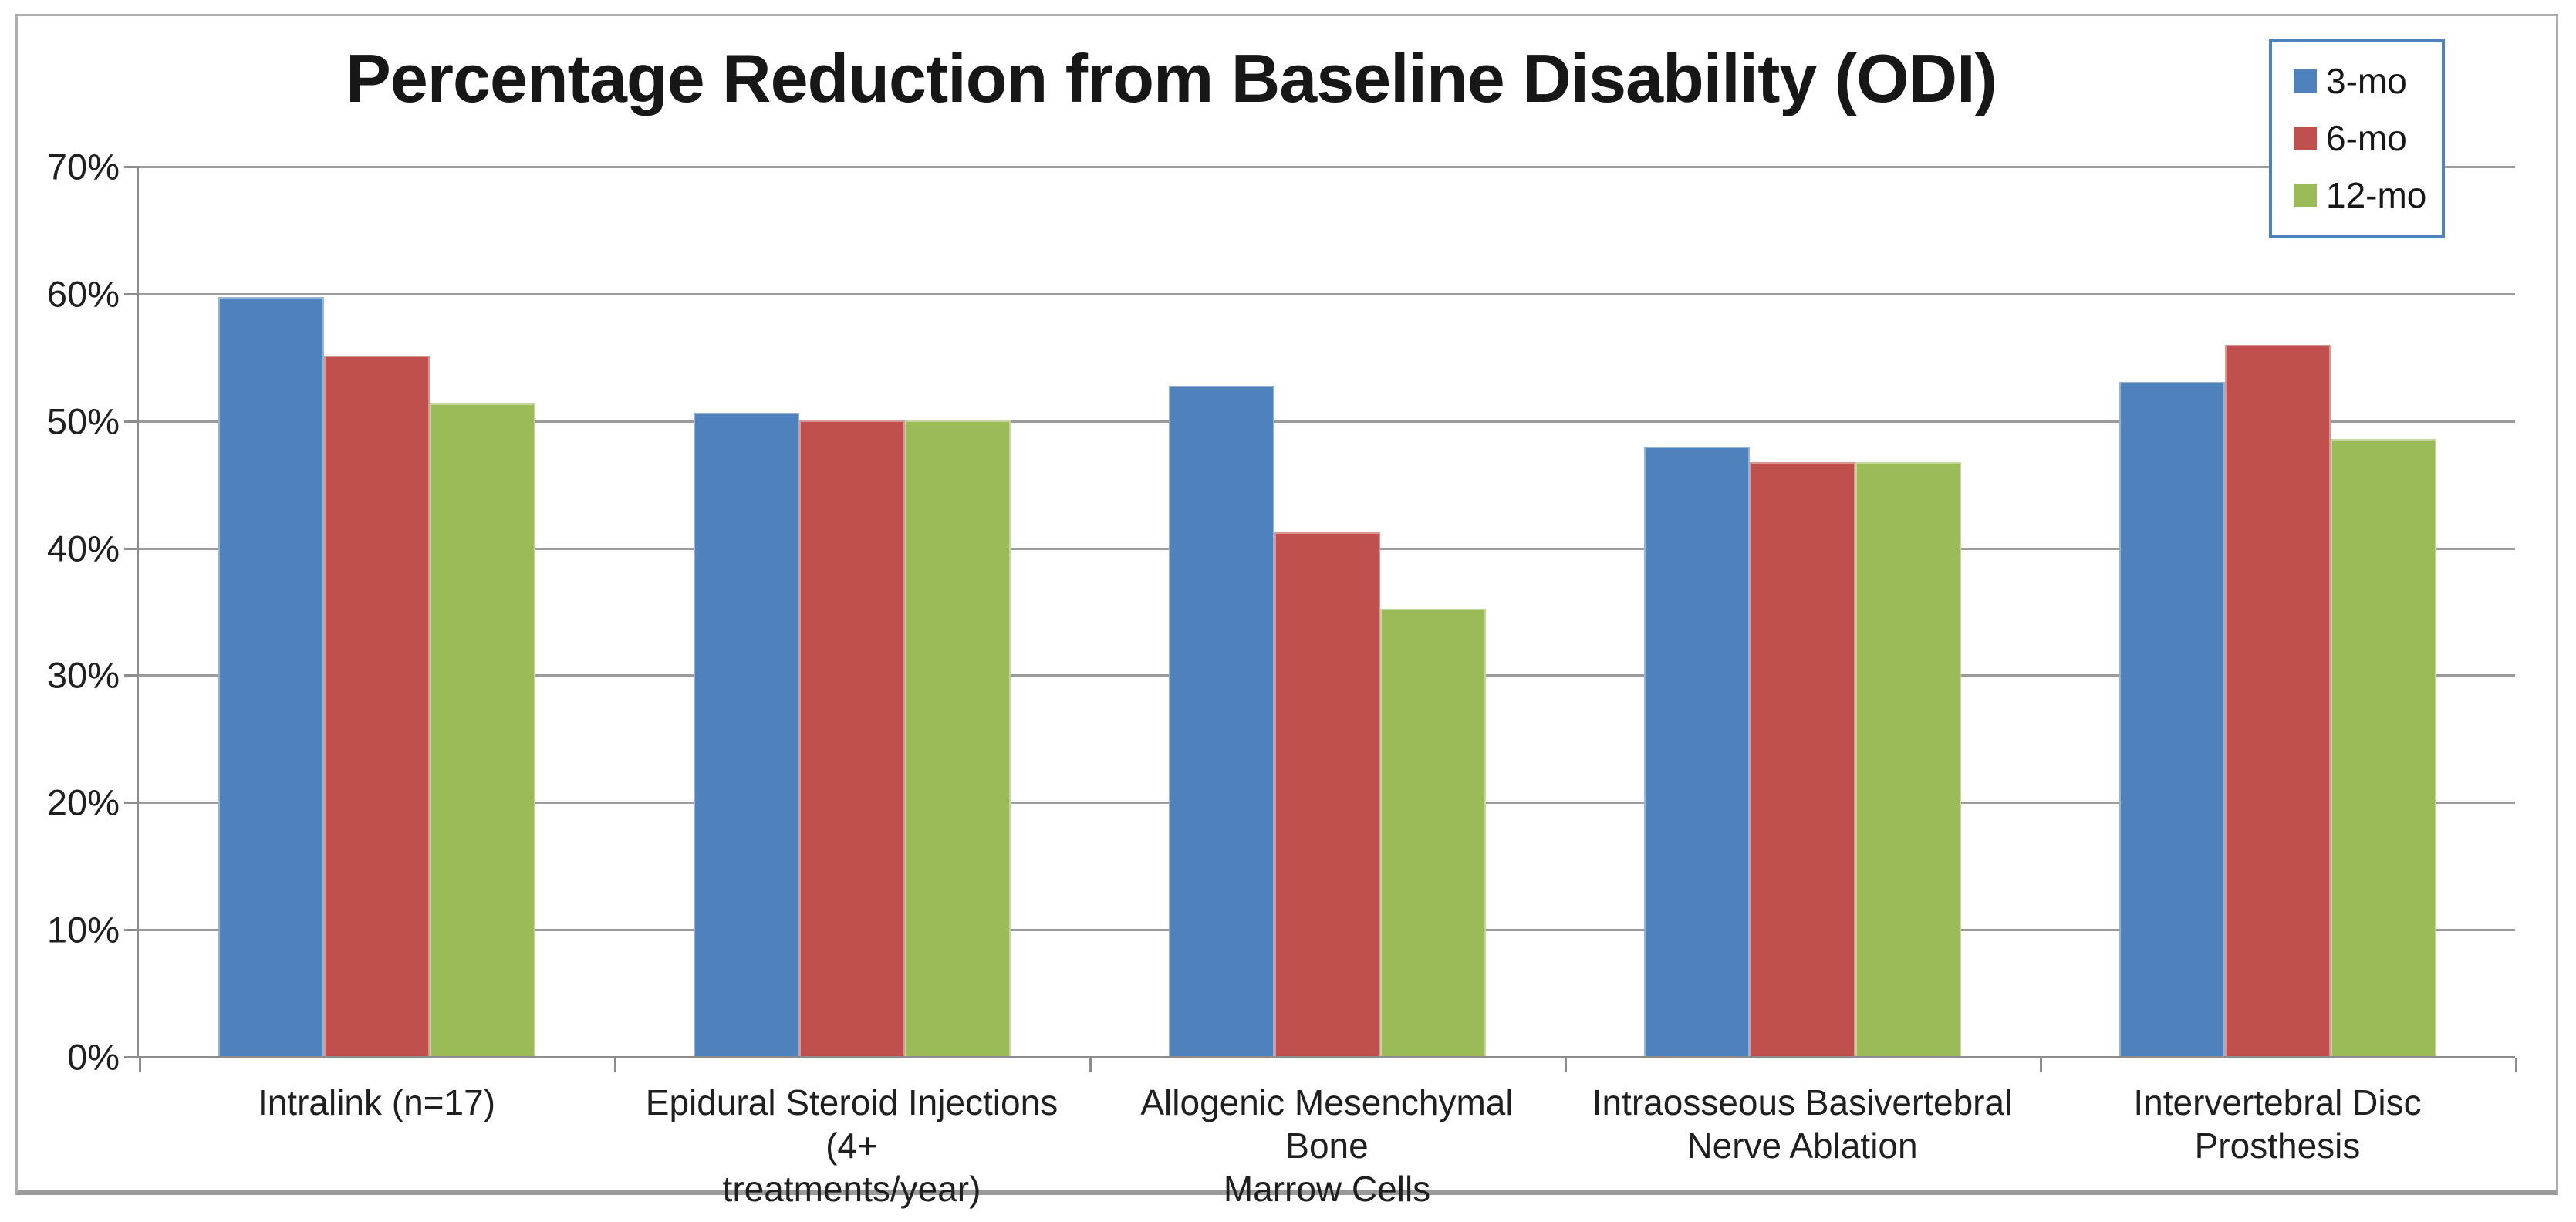 The image size is (2576, 1222). What do you see at coordinates (1326, 1057) in the screenshot?
I see `x-axis-line` at bounding box center [1326, 1057].